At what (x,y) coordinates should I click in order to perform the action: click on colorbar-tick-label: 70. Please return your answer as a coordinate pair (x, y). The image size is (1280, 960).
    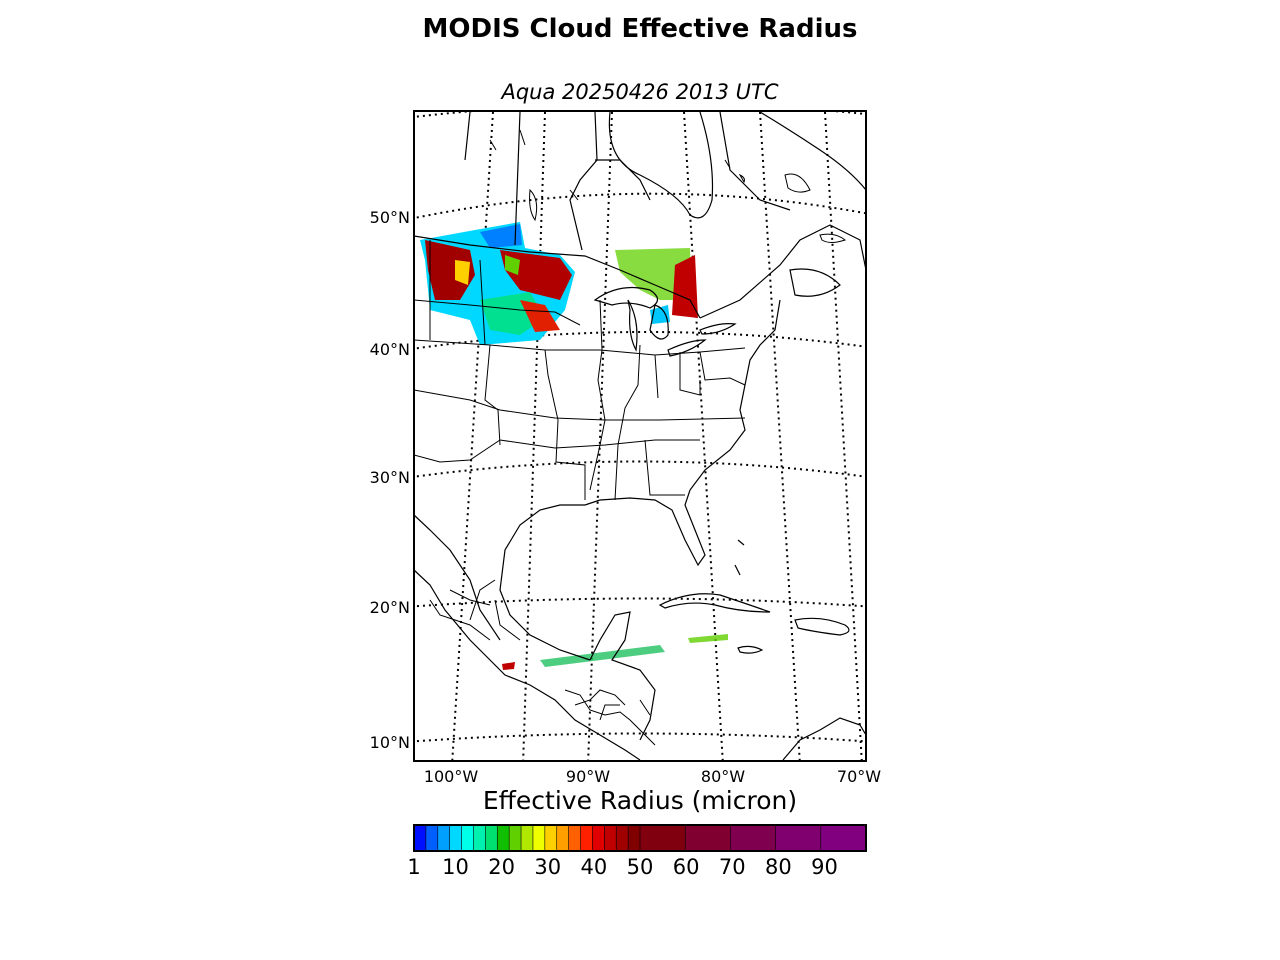
    Looking at the image, I should click on (732, 867).